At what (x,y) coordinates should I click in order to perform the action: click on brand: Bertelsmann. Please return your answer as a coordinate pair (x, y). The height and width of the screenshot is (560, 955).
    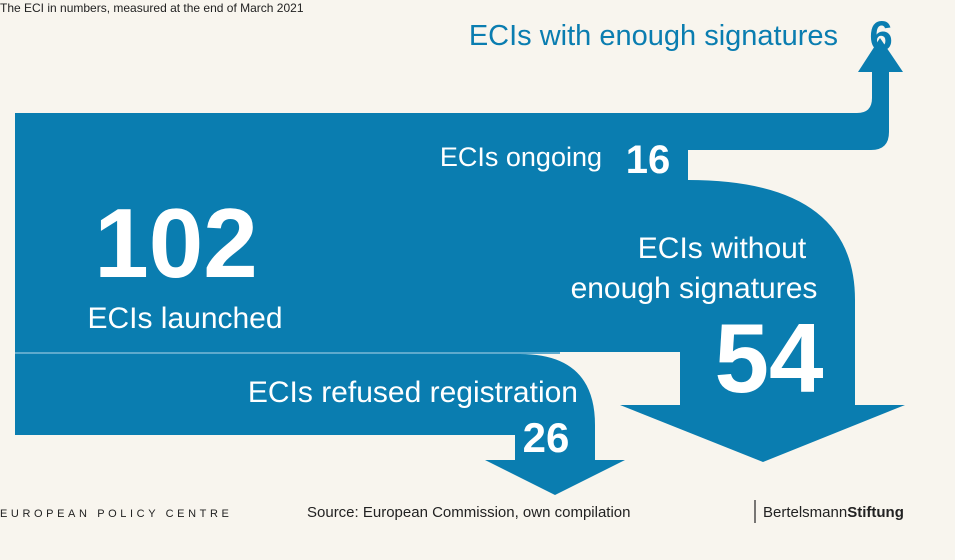
    Looking at the image, I should click on (805, 512).